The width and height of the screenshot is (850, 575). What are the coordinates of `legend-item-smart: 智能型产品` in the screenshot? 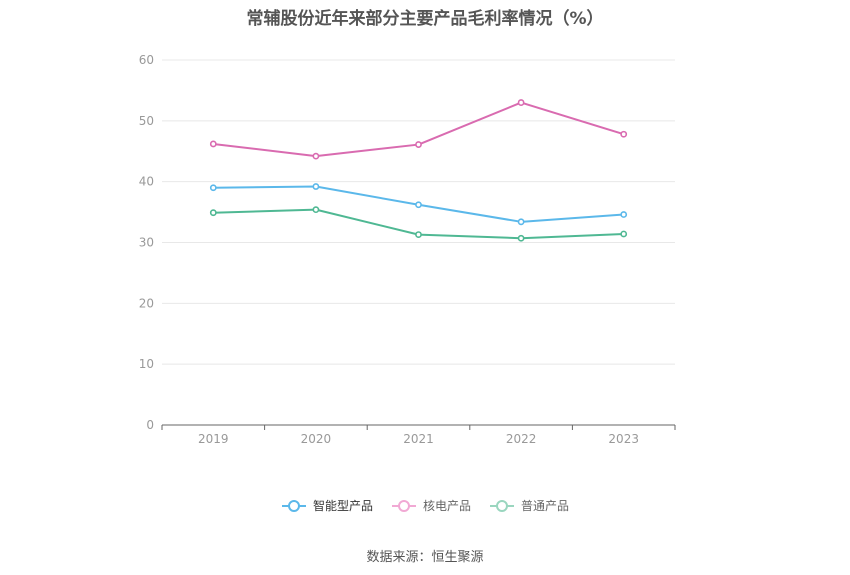 It's located at (327, 505).